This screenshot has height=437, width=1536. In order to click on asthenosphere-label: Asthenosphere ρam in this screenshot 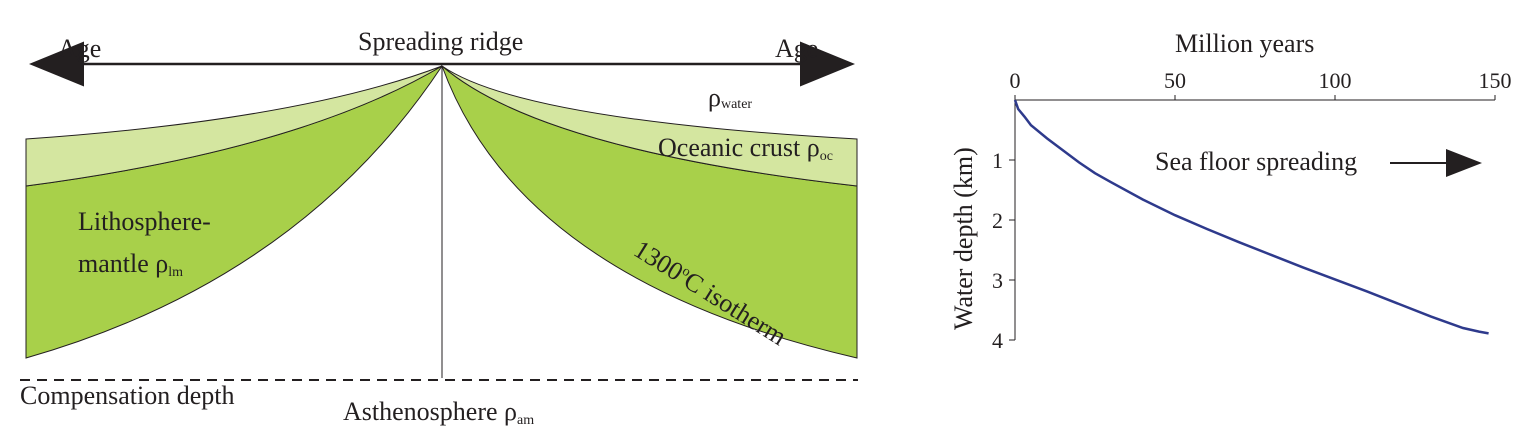, I will do `click(438, 412)`.